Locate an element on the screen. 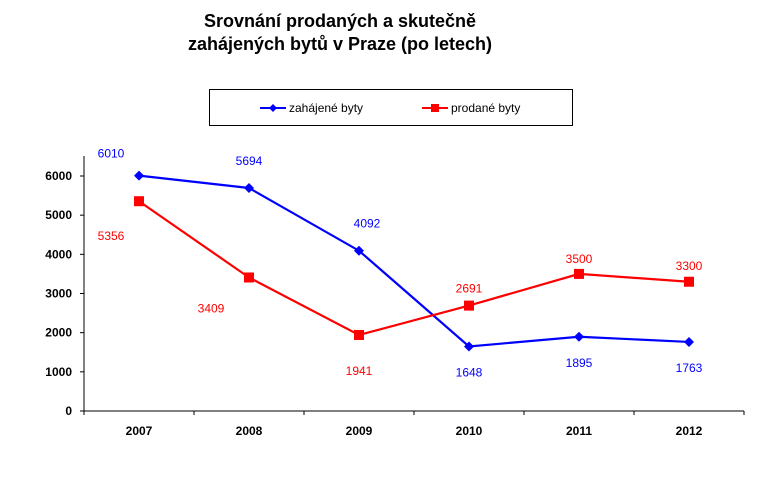 This screenshot has height=477, width=775. legend-item-zahajene: zahájené byty is located at coordinates (311, 108).